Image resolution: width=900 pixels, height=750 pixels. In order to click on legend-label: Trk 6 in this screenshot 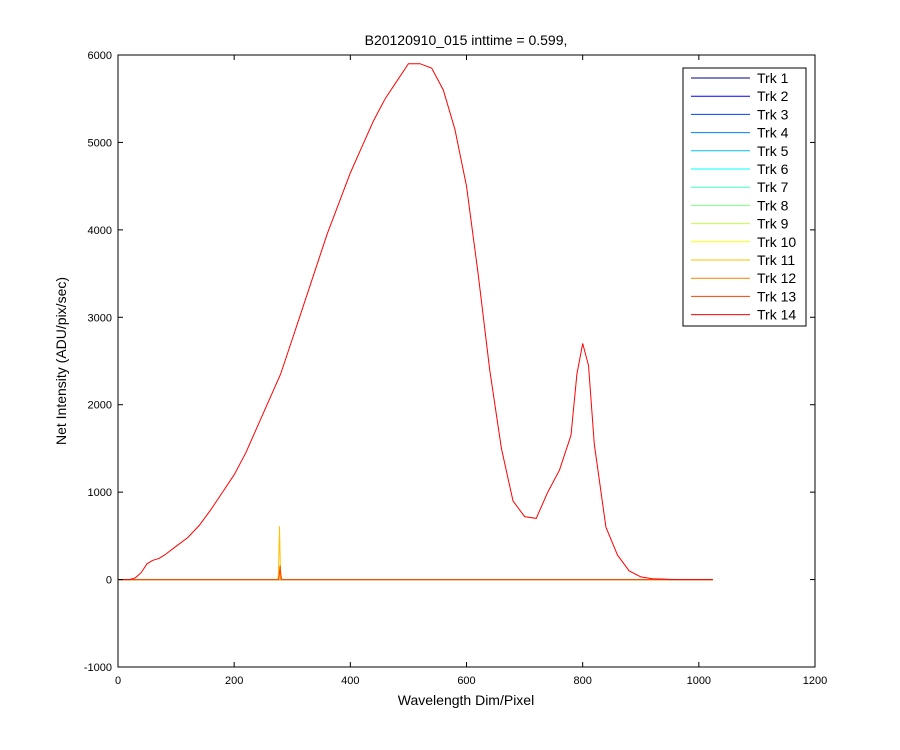, I will do `click(773, 169)`.